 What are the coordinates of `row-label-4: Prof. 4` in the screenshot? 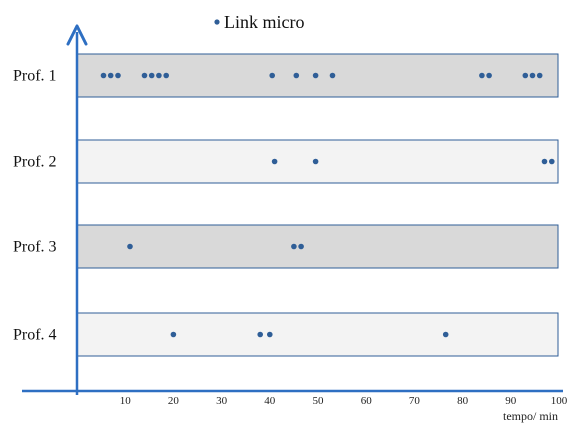 It's located at (35, 335).